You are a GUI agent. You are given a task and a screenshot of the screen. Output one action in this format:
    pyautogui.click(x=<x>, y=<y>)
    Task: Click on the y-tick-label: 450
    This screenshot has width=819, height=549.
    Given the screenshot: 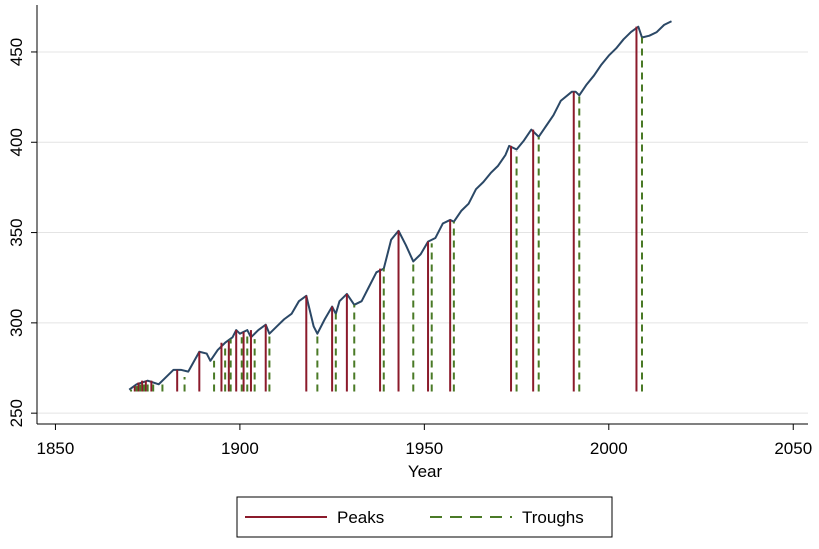 What is the action you would take?
    pyautogui.click(x=16, y=52)
    